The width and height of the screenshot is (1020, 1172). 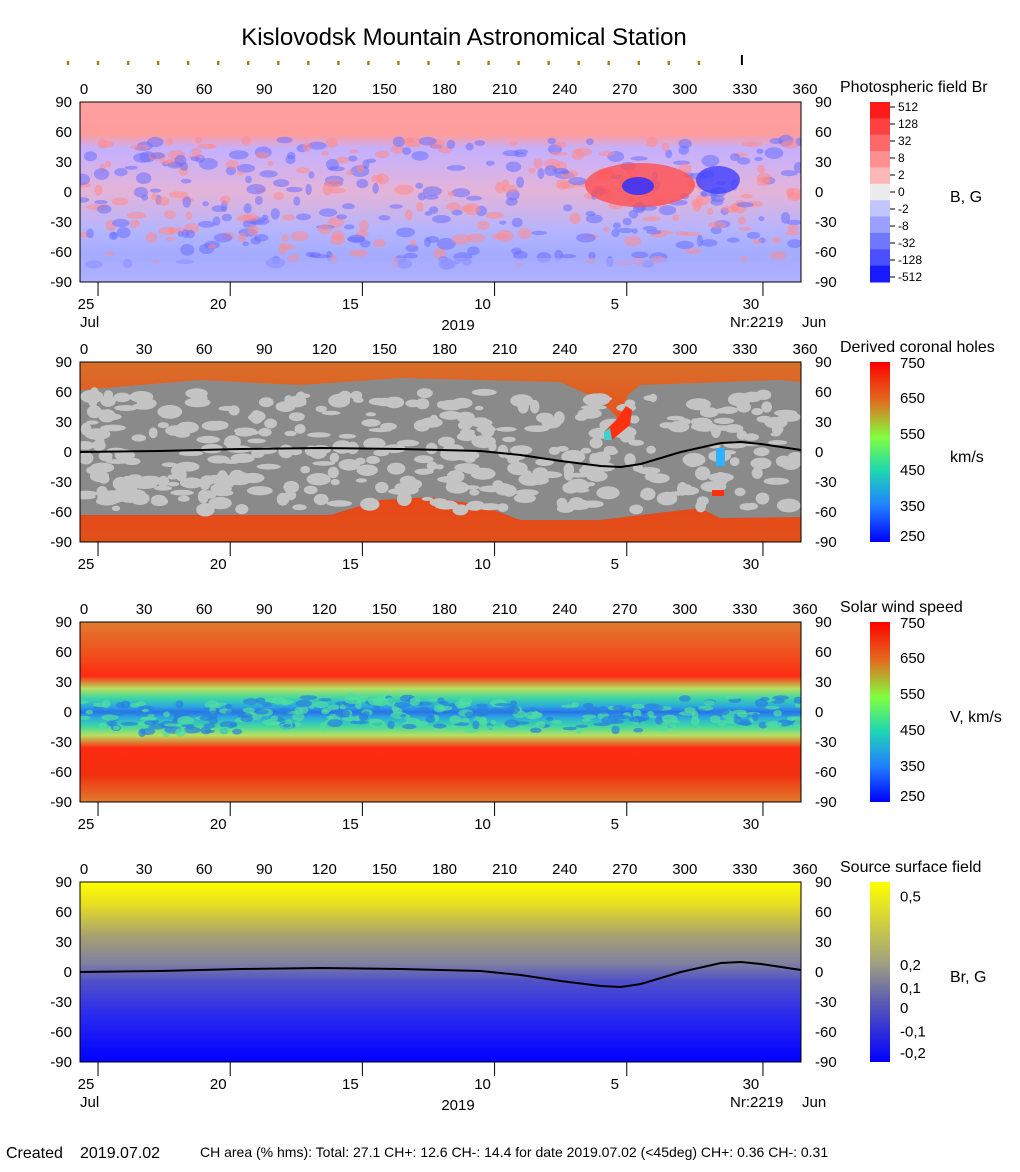 What do you see at coordinates (120, 1153) in the screenshot?
I see `footer-created-date: 2019.07.02` at bounding box center [120, 1153].